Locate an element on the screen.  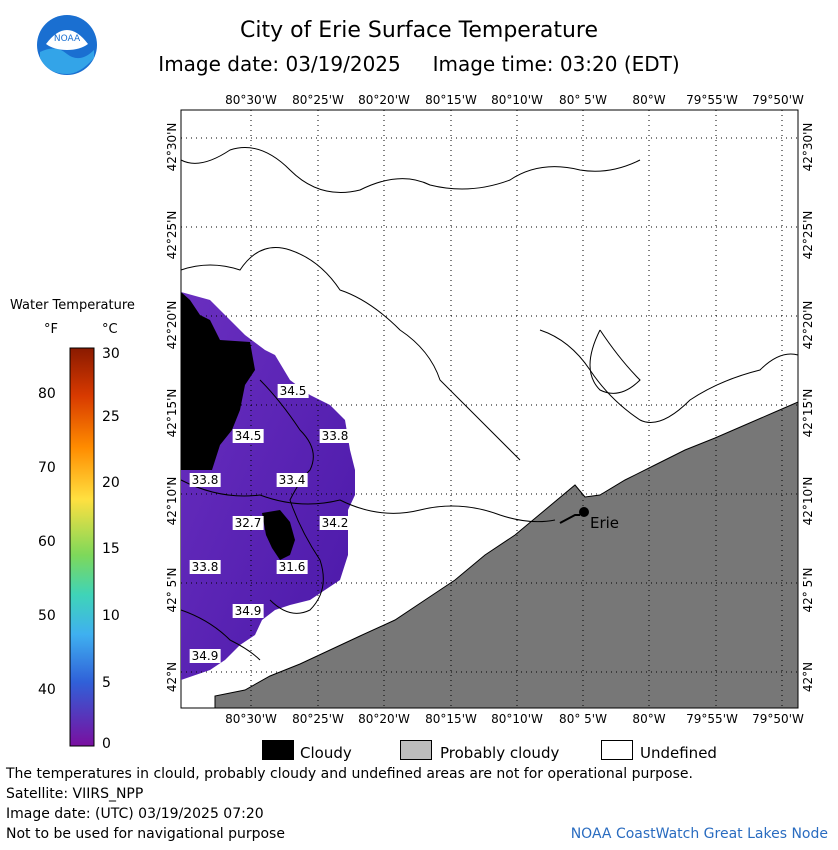
temperature-label: 34.2 is located at coordinates (335, 523).